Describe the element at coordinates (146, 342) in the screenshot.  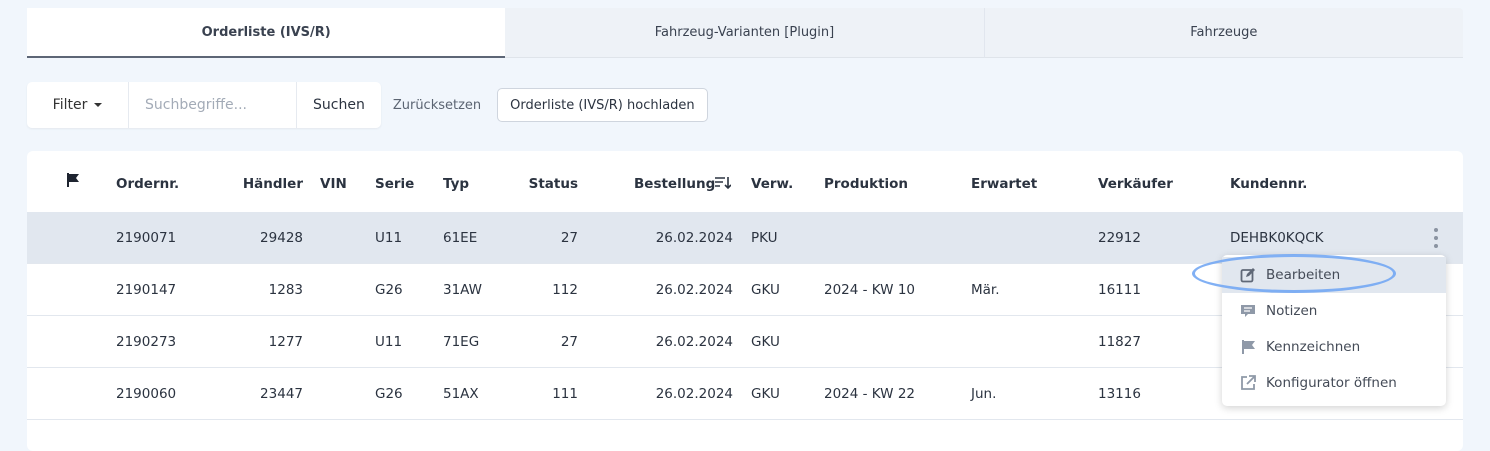
I see `cell-order: 2190273` at that location.